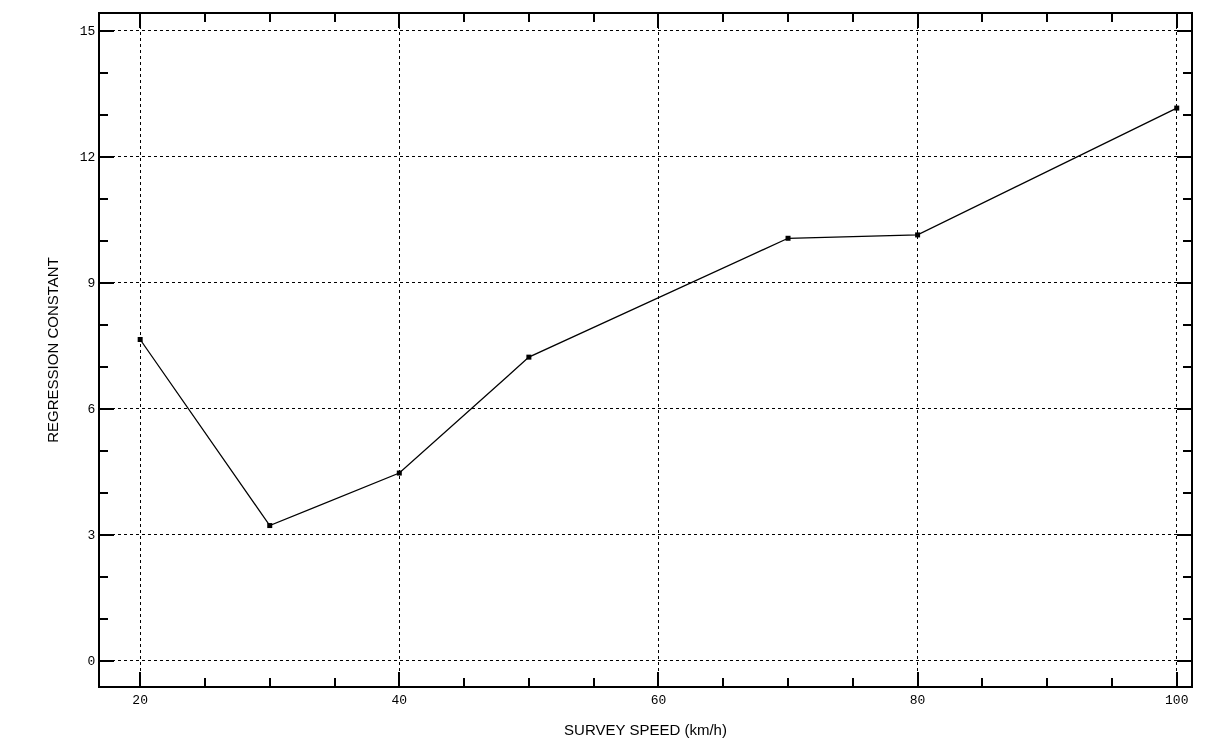 The image size is (1216, 756). I want to click on y-tick-label: 12, so click(87, 158).